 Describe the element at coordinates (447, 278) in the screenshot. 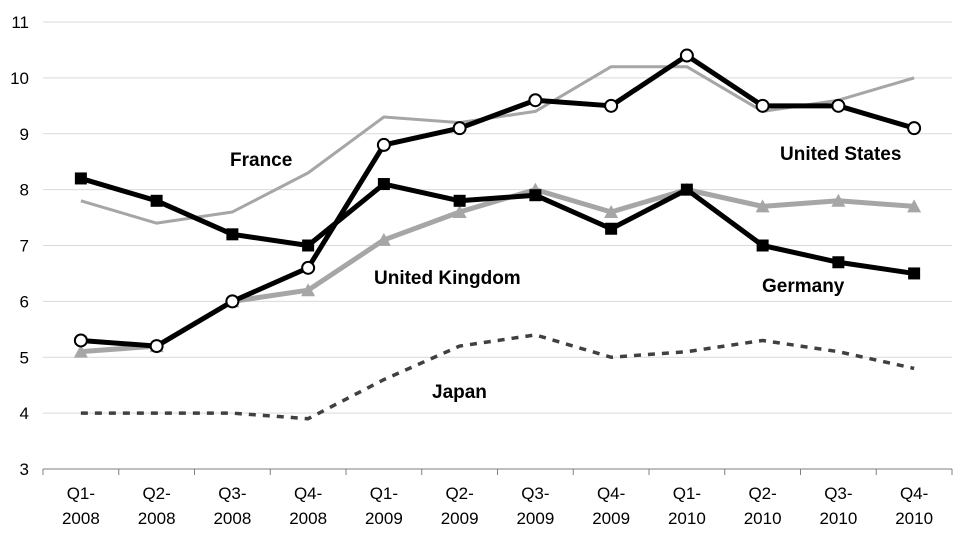

I see `united-kingdom-label: United Kingdom` at that location.